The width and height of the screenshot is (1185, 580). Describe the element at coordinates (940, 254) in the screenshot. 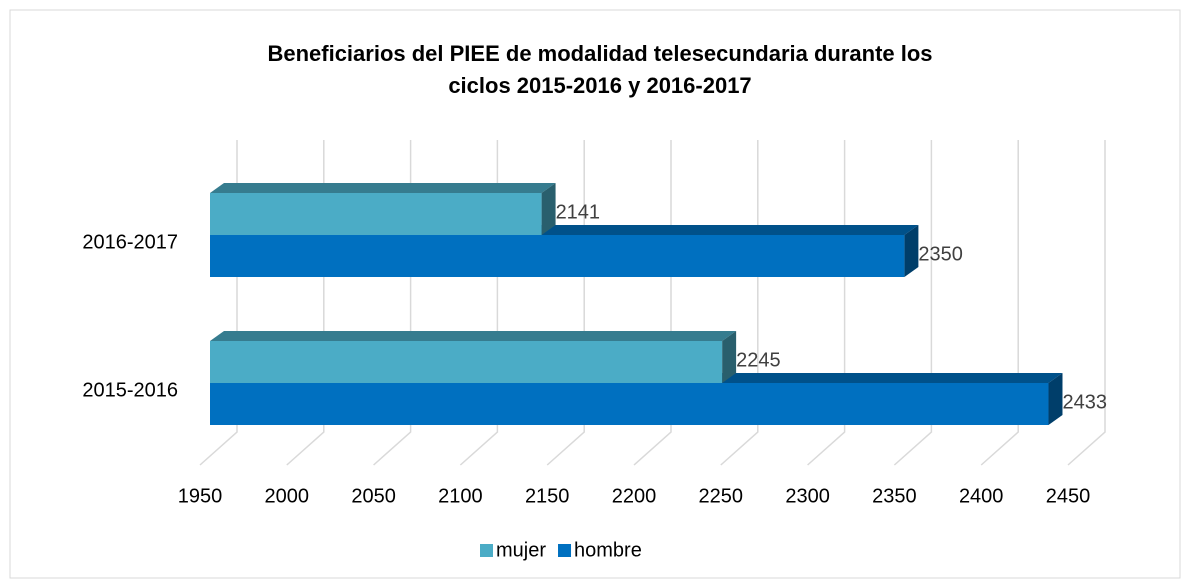

I see `value-label: 2350` at that location.